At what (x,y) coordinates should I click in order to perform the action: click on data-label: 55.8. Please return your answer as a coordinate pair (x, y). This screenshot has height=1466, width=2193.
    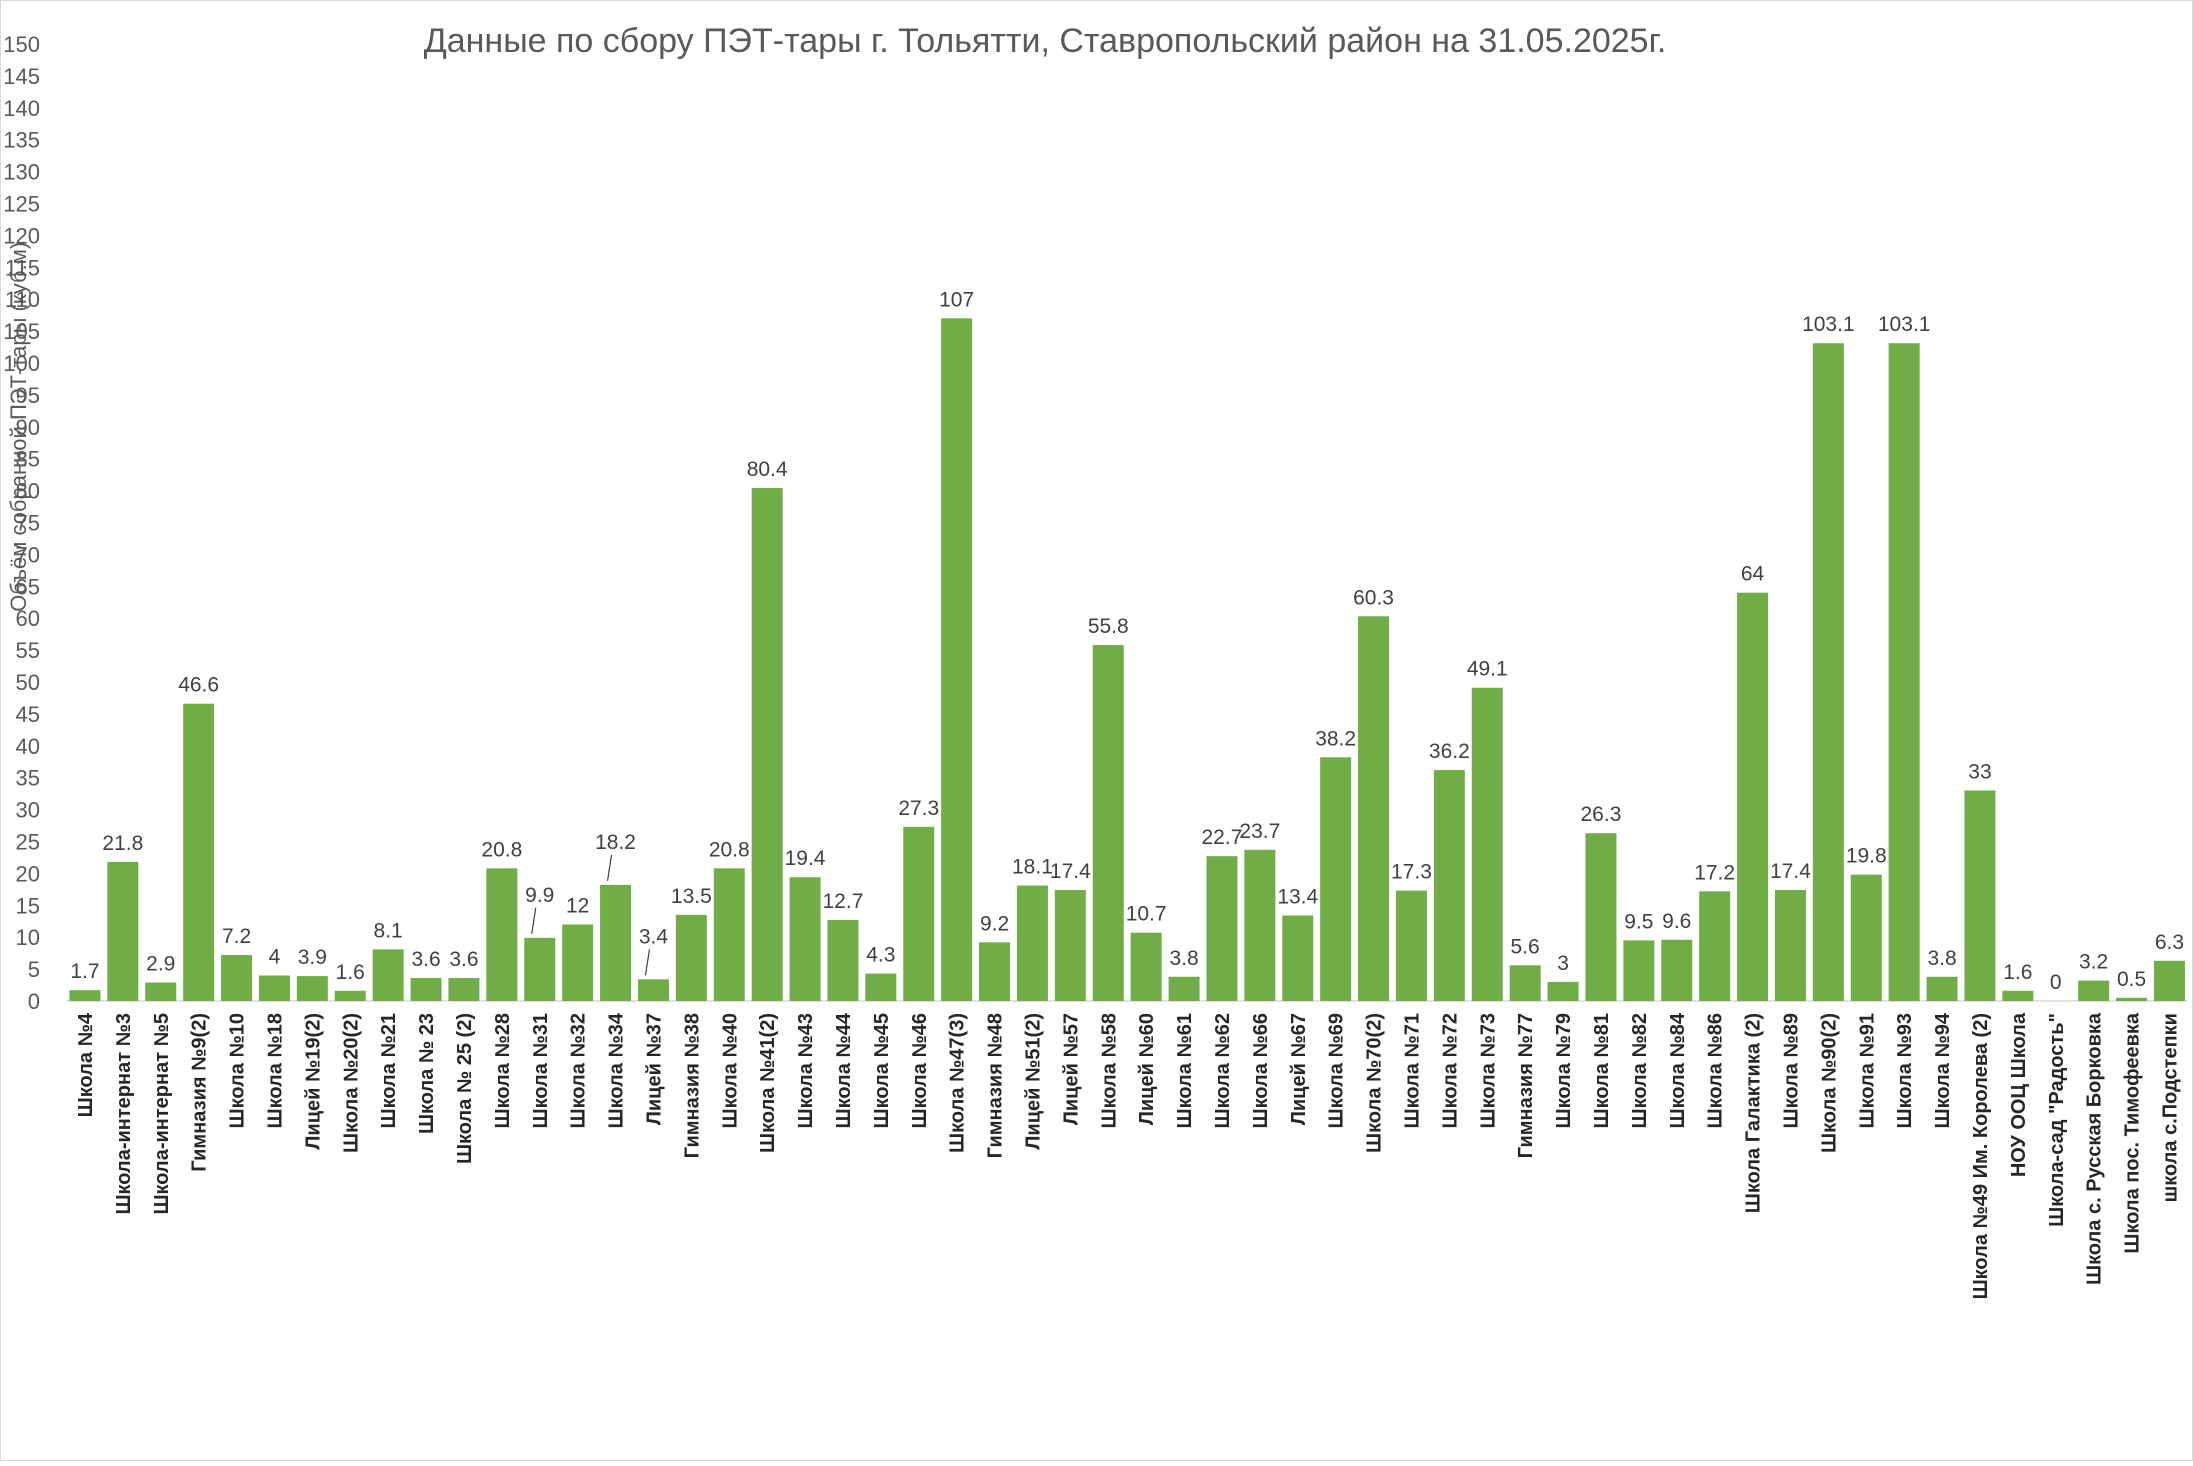
    Looking at the image, I should click on (1108, 626).